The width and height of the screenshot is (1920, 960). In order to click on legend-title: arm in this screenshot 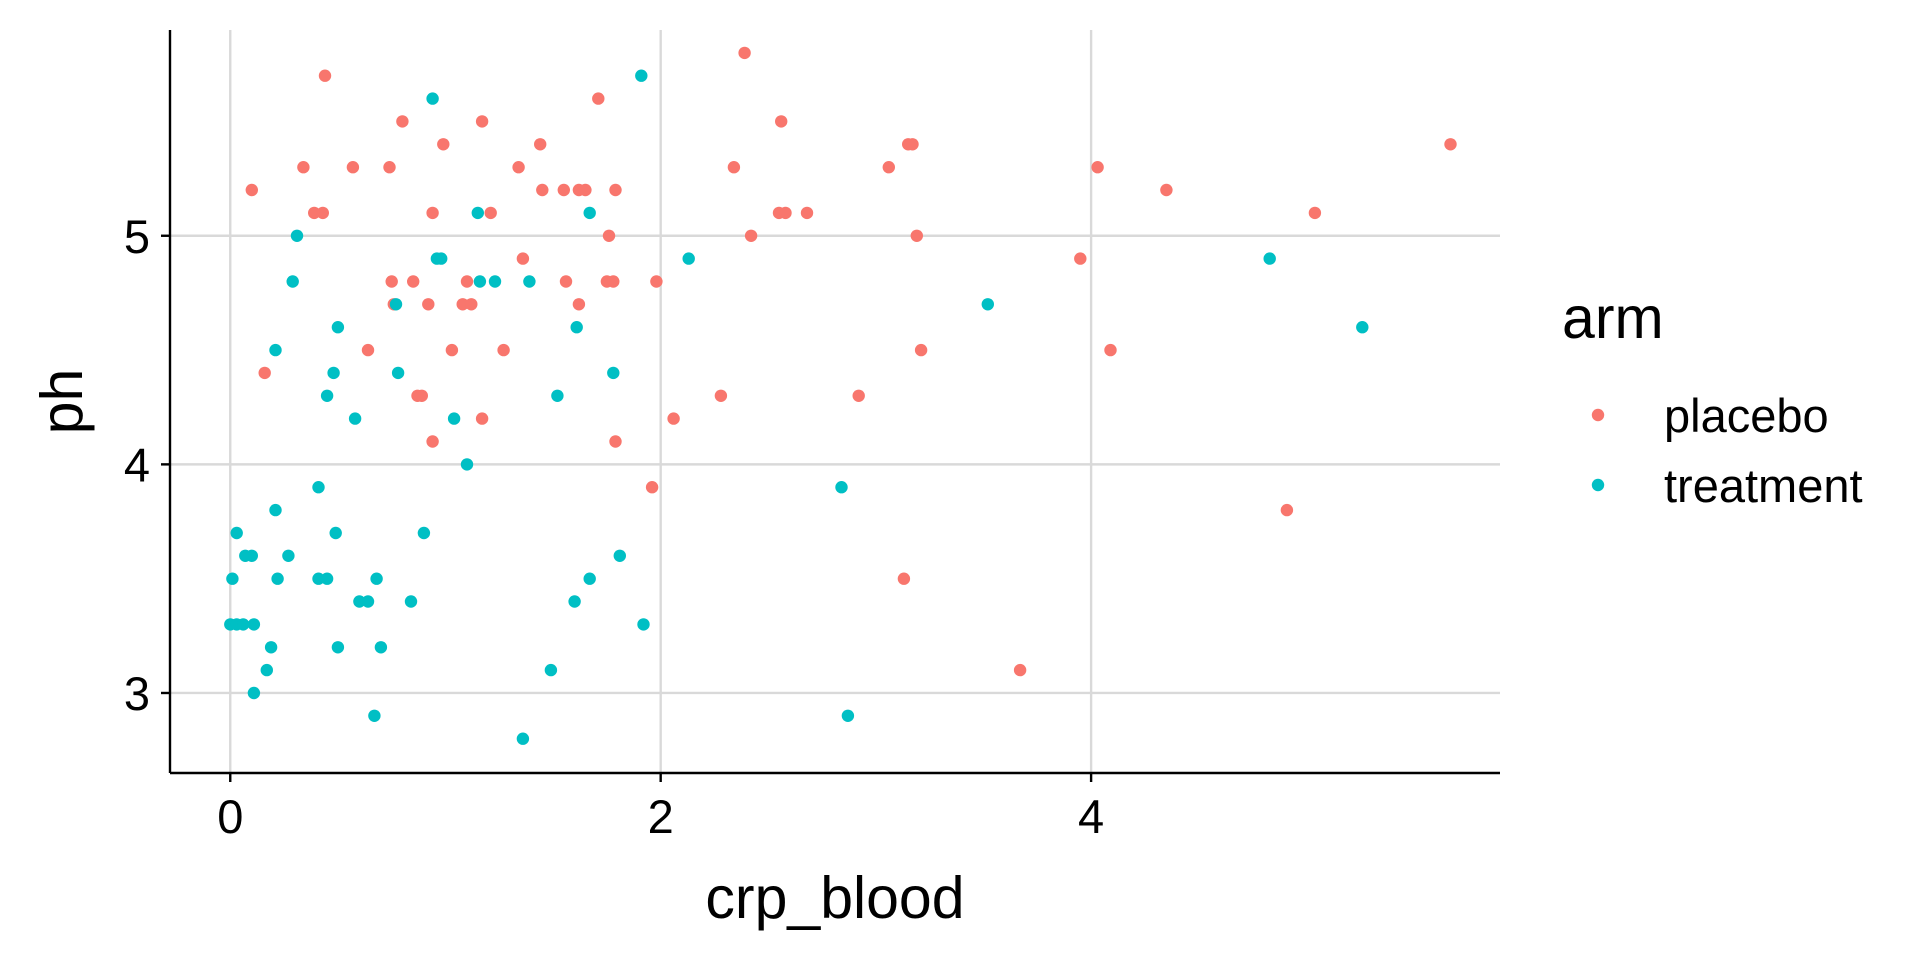, I will do `click(1613, 318)`.